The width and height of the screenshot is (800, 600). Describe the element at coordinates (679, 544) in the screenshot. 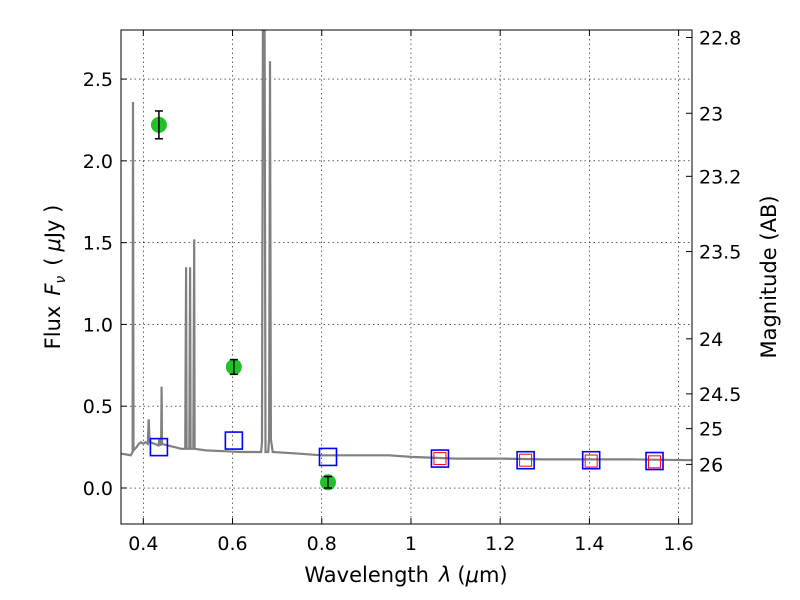

I see `x-tick-label: 1.6` at that location.